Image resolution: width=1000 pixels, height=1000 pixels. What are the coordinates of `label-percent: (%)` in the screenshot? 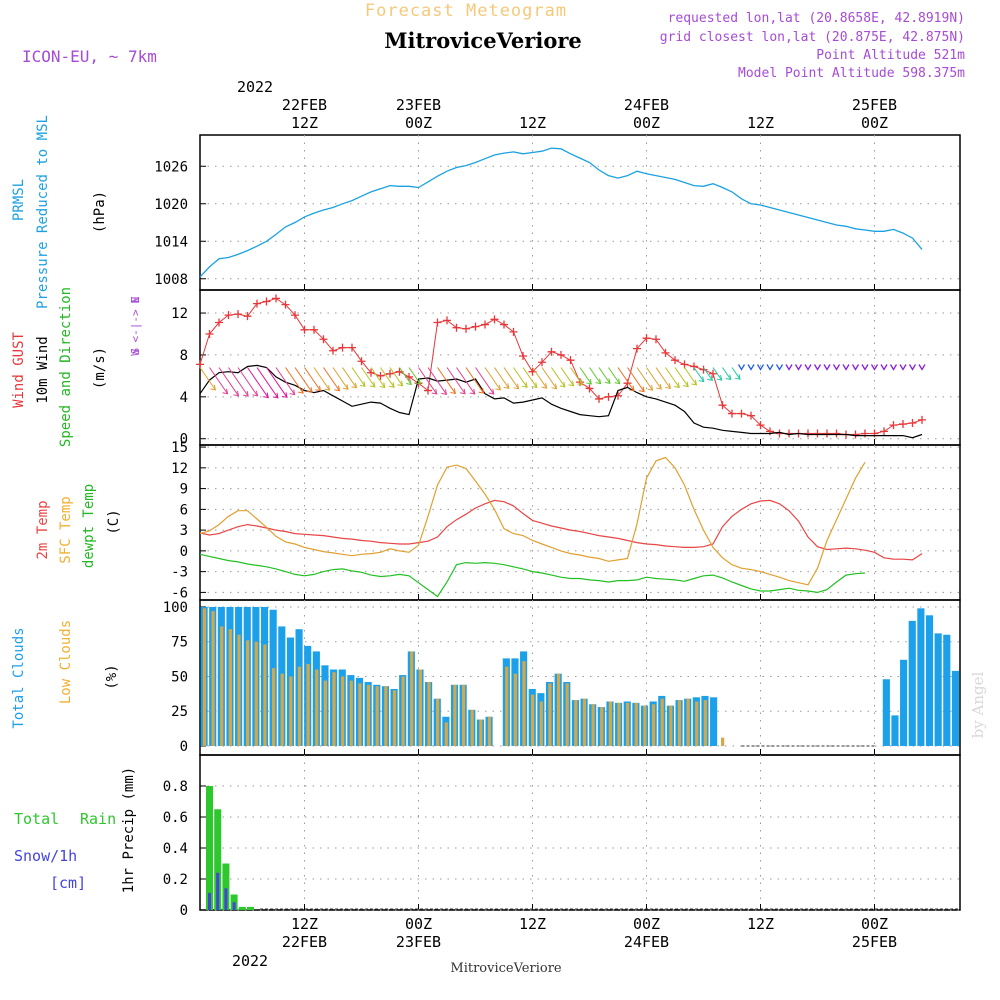 It's located at (112, 676).